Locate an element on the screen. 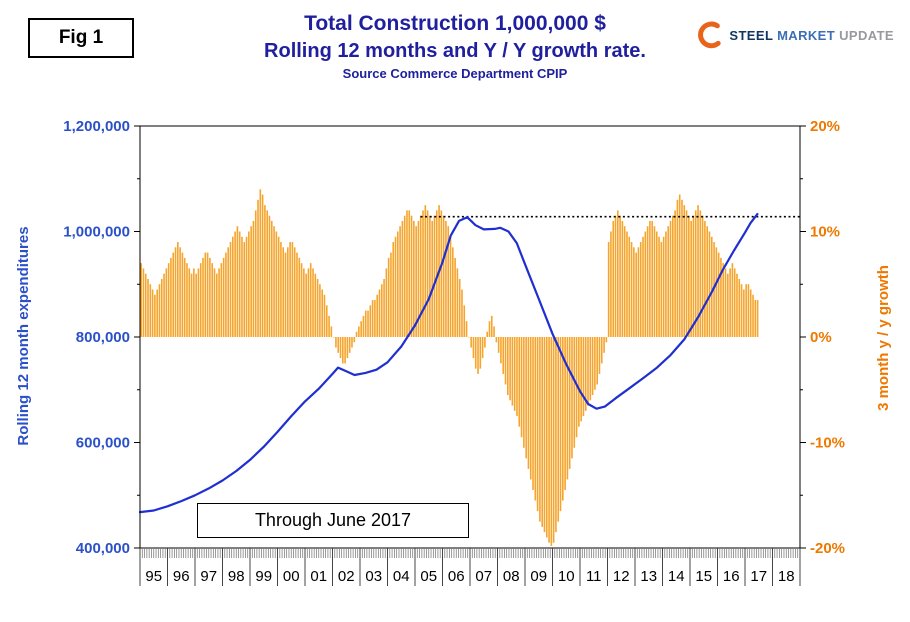 The image size is (910, 622). y-axis-right: -20% -10% 0% 10% 20% is located at coordinates (822, 337).